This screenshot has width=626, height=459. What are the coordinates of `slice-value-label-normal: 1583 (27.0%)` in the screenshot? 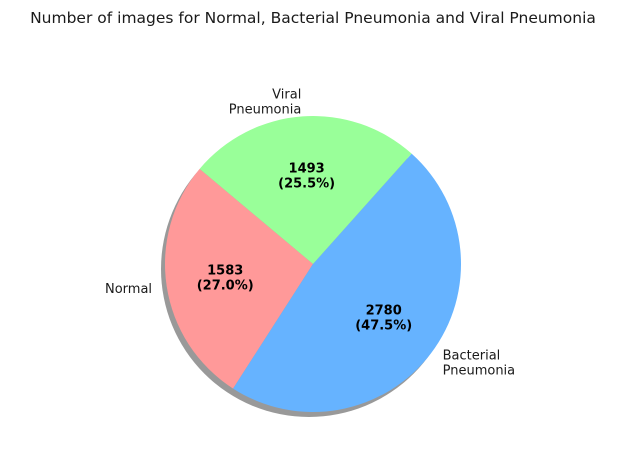 It's located at (225, 278).